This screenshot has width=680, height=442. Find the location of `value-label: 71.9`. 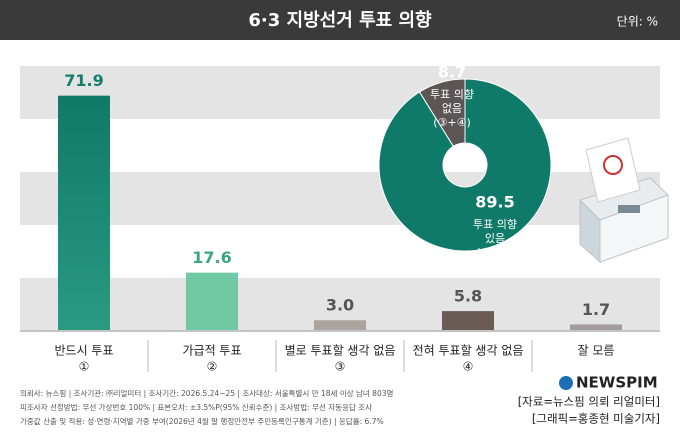

value-label: 71.9 is located at coordinates (83, 80).